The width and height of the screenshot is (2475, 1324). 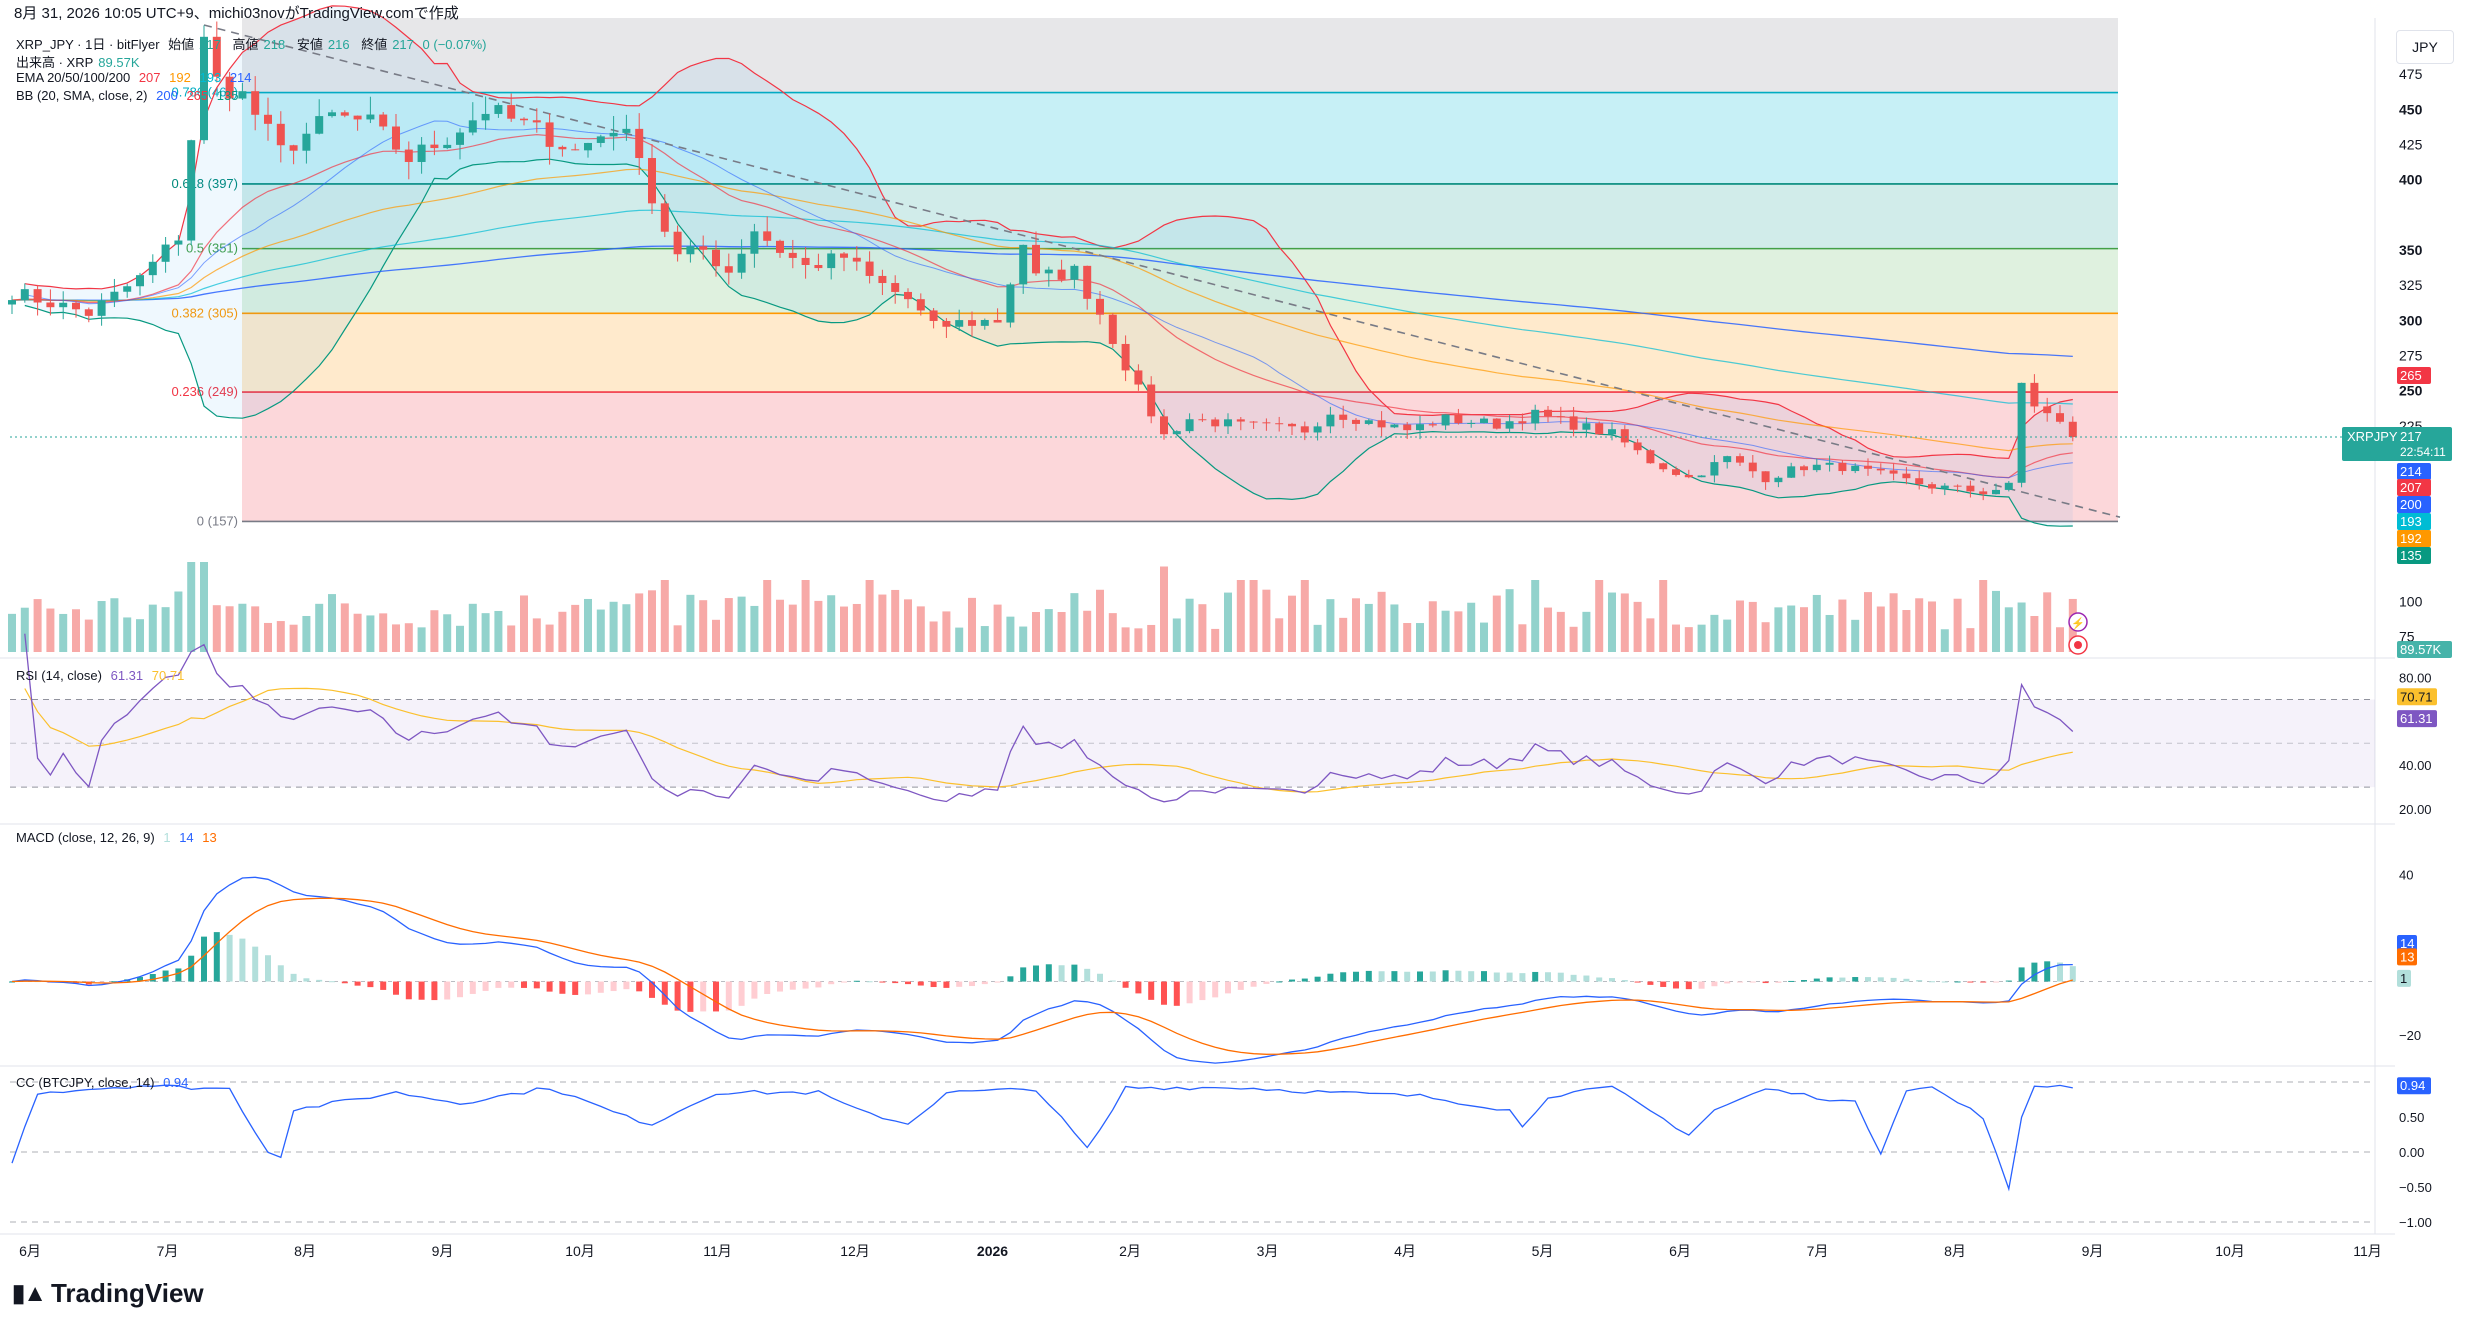 I want to click on volume-legend: 出来高 · XRP 89.57K, so click(x=80, y=61).